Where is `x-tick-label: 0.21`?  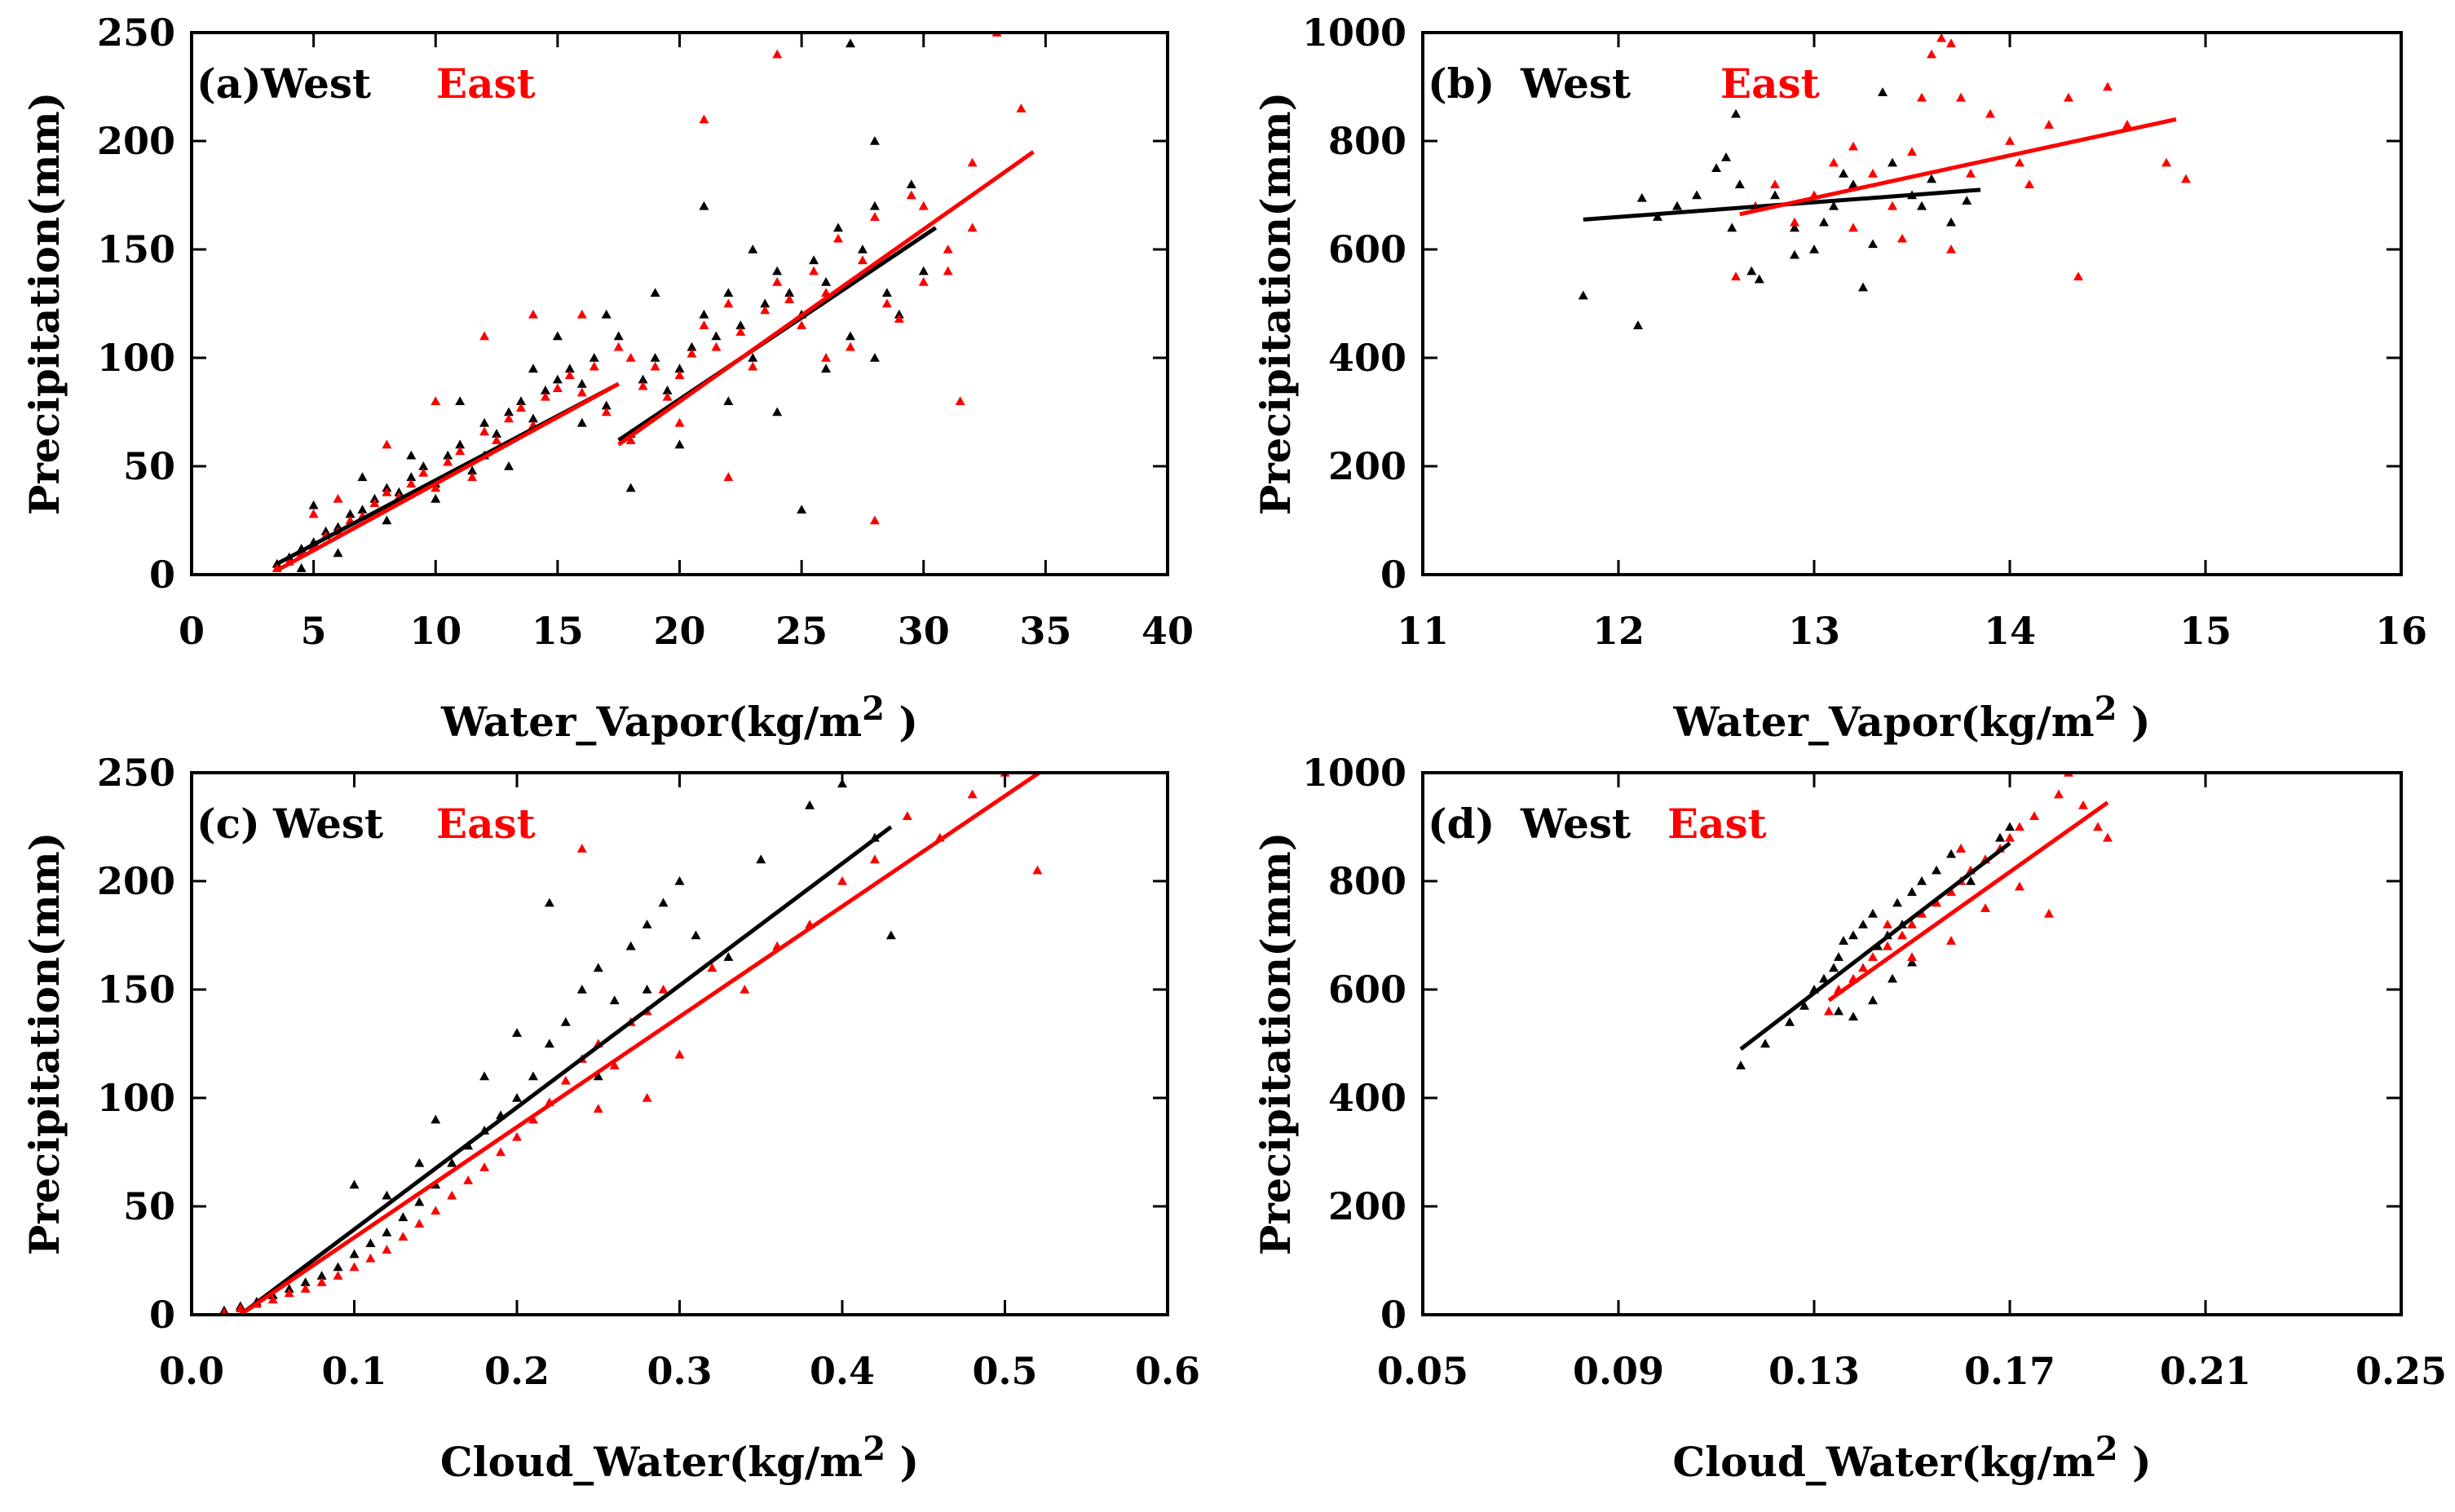
x-tick-label: 0.21 is located at coordinates (2206, 1371).